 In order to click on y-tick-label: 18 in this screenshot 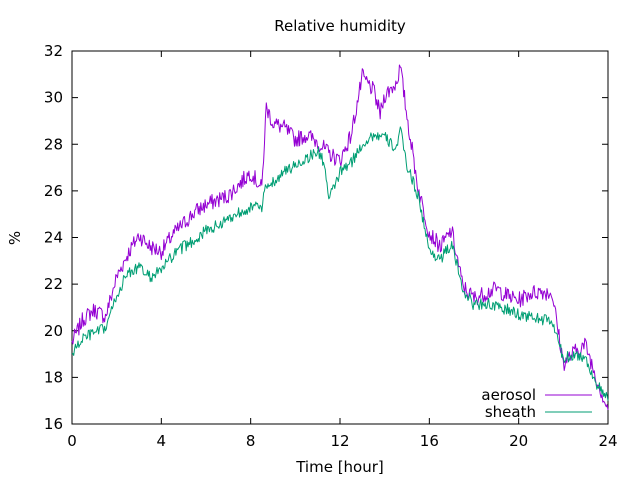, I will do `click(53, 377)`.